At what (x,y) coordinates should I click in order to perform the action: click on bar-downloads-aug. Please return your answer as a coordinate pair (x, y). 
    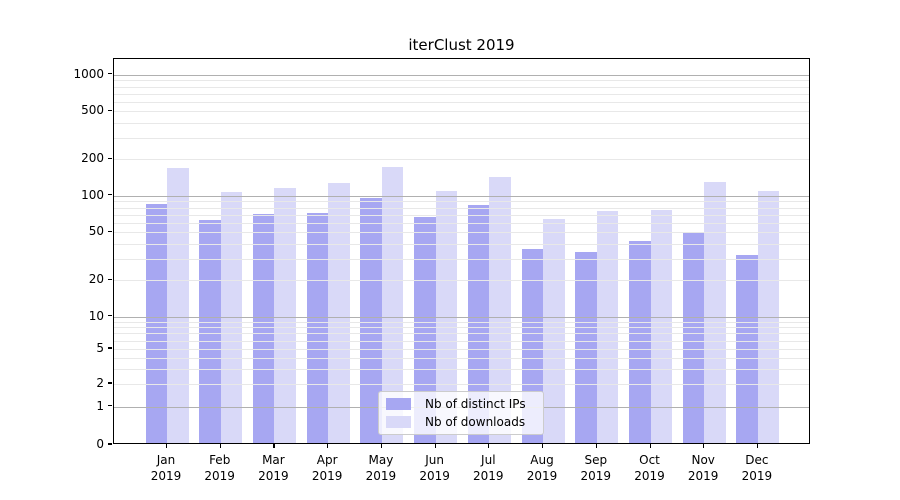
    Looking at the image, I should click on (554, 330).